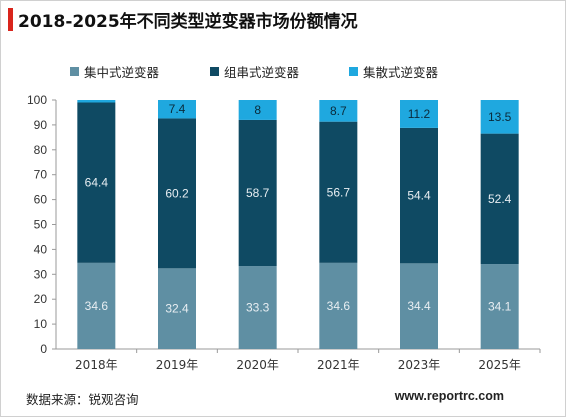 This screenshot has width=566, height=417. I want to click on legend: 集中式逆变器 组串式逆变器 集散式逆变器, so click(283, 71).